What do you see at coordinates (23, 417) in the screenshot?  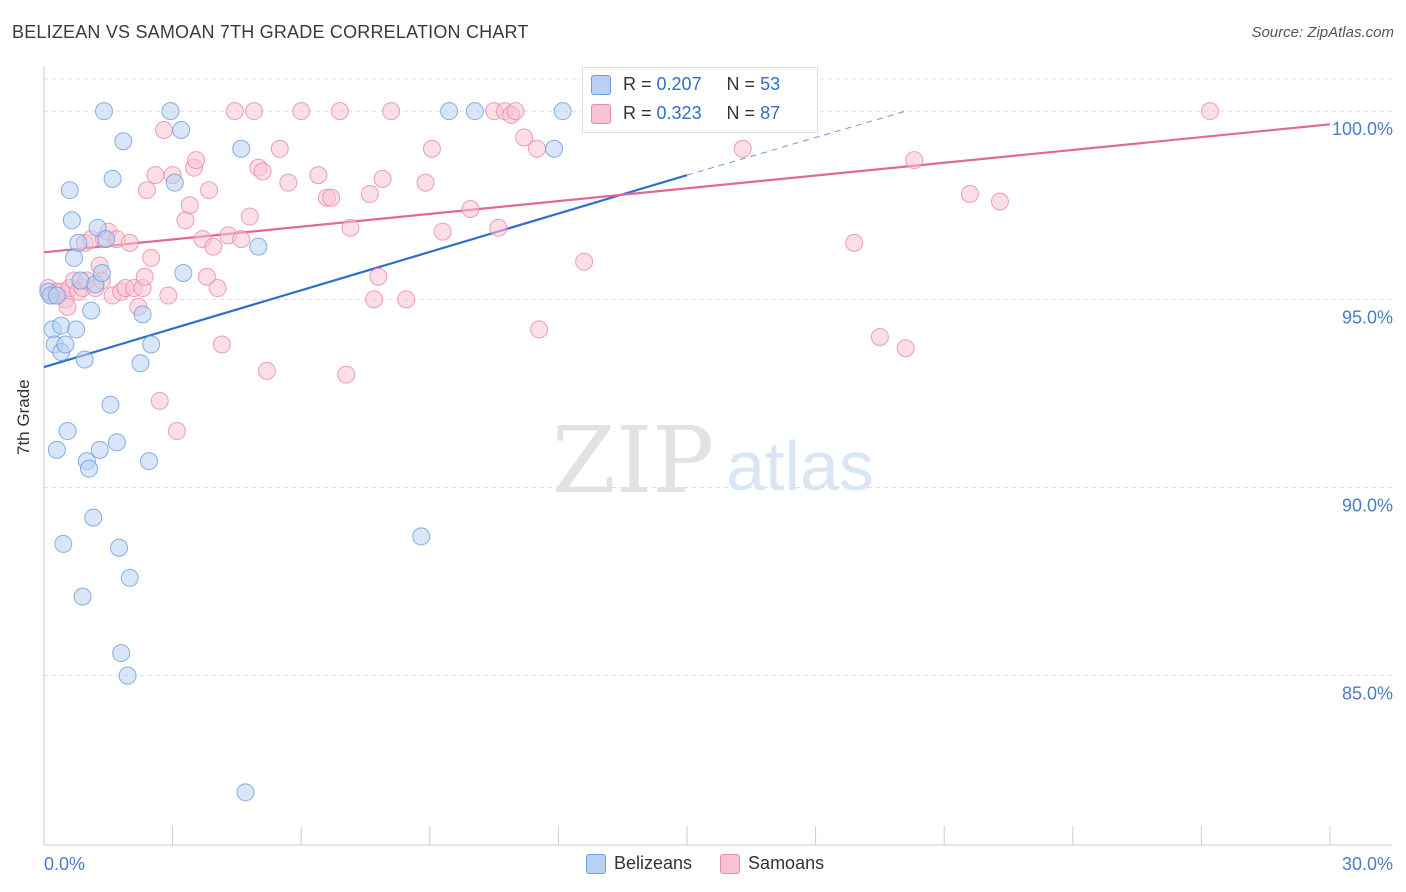 I see `y-axis-label: 7th Grade` at bounding box center [23, 417].